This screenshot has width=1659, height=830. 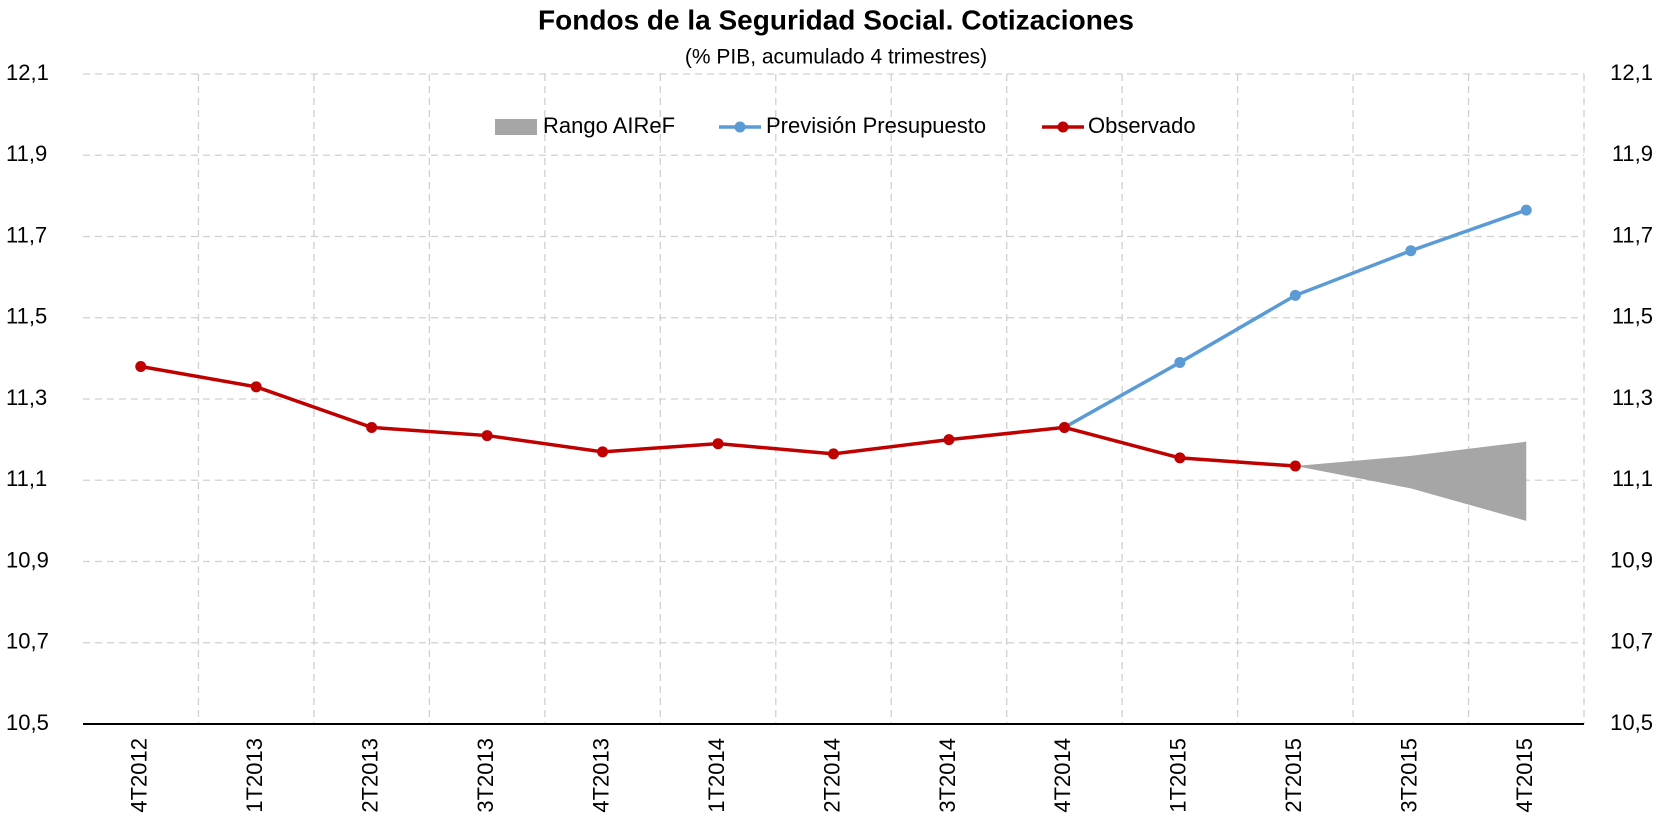 What do you see at coordinates (1293, 775) in the screenshot?
I see `x-tick-label: 2T2015` at bounding box center [1293, 775].